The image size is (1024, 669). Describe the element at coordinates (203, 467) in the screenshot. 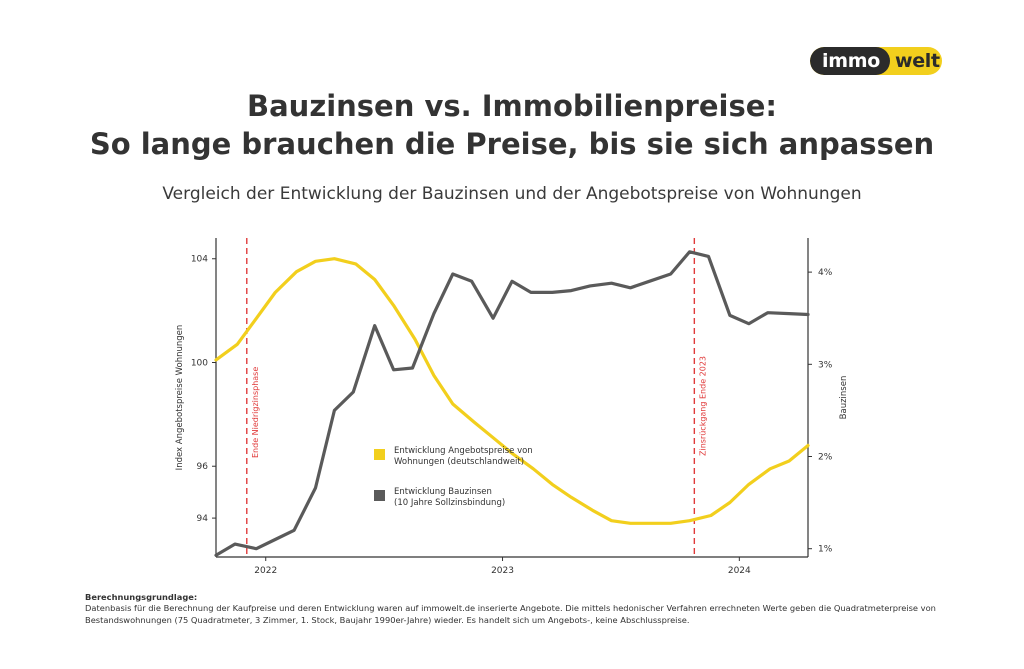

I see `y-tick-label: 96` at that location.